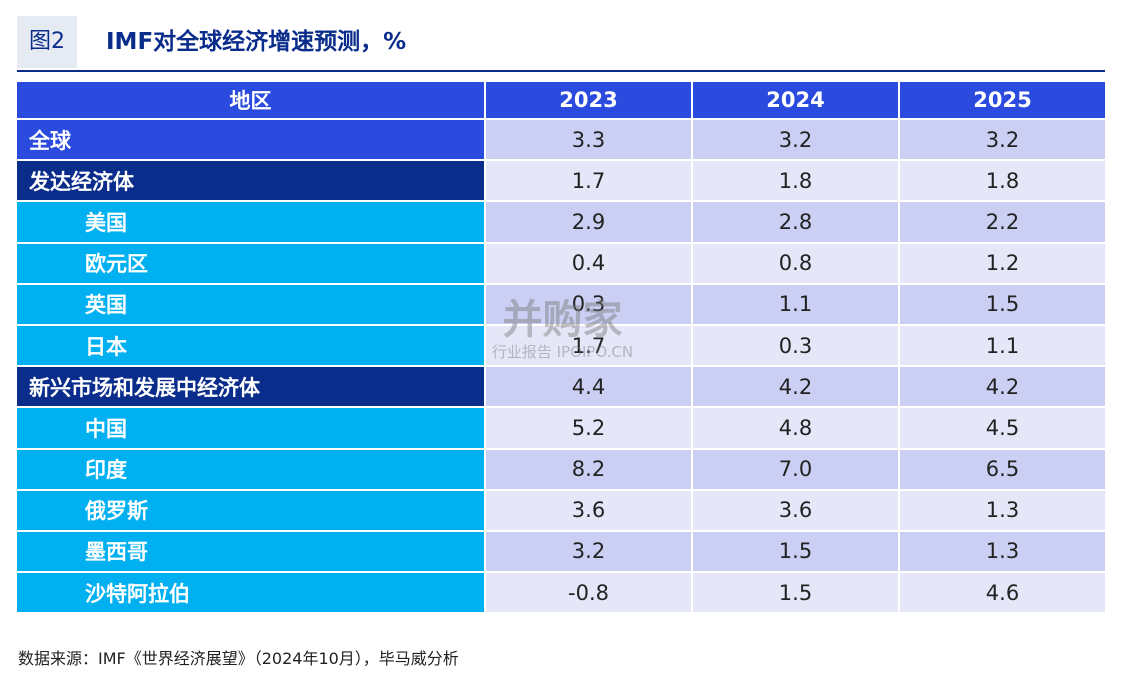 The width and height of the screenshot is (1124, 673). I want to click on table-row: 新兴市场和发展中经济体 4.4 4.2 4.2, so click(561, 387).